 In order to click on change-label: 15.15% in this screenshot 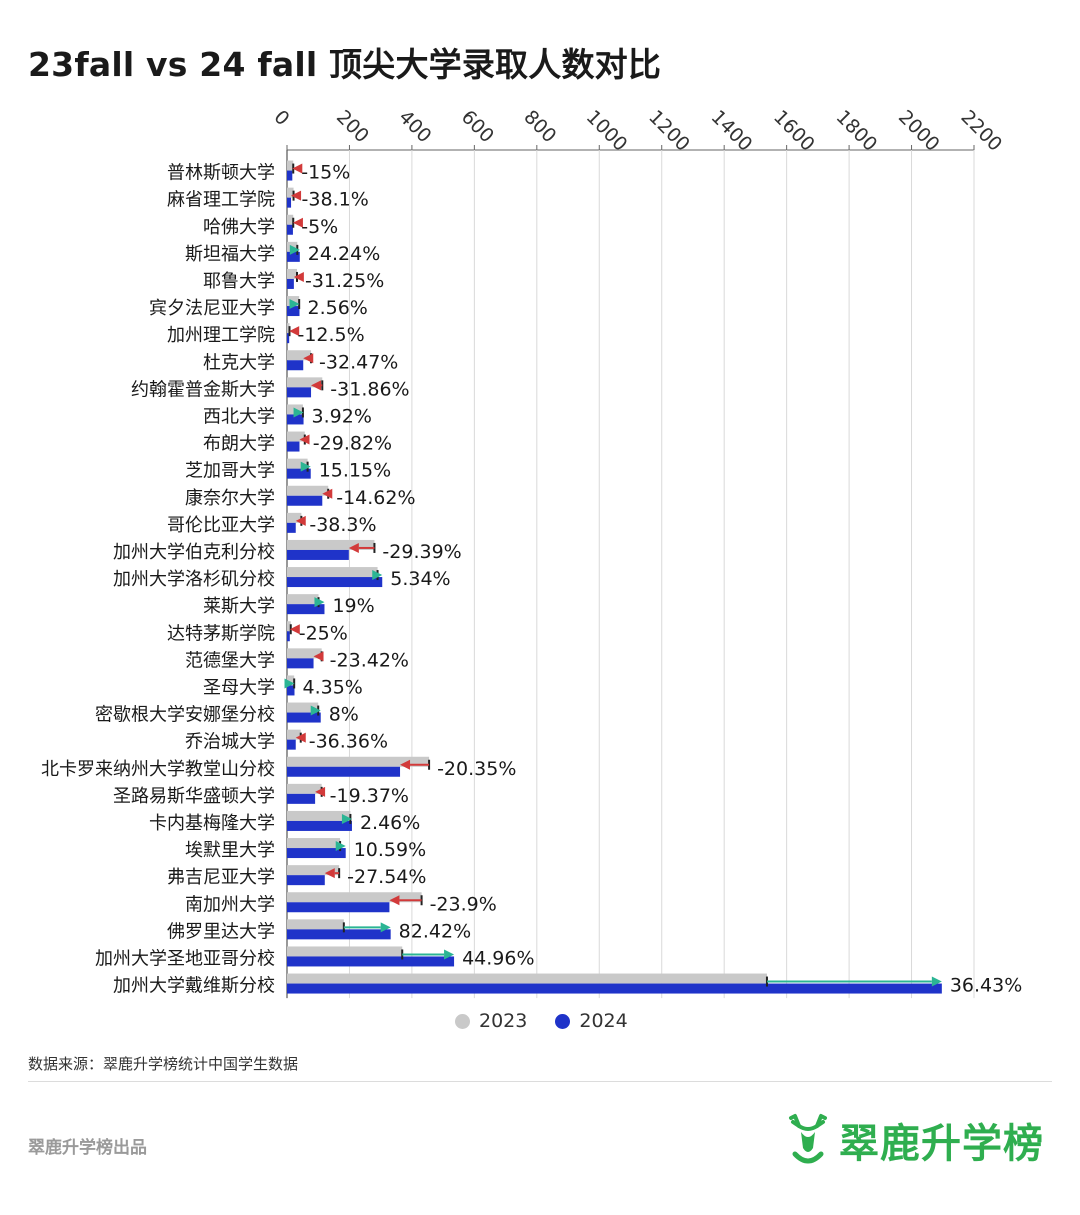, I will do `click(355, 471)`.